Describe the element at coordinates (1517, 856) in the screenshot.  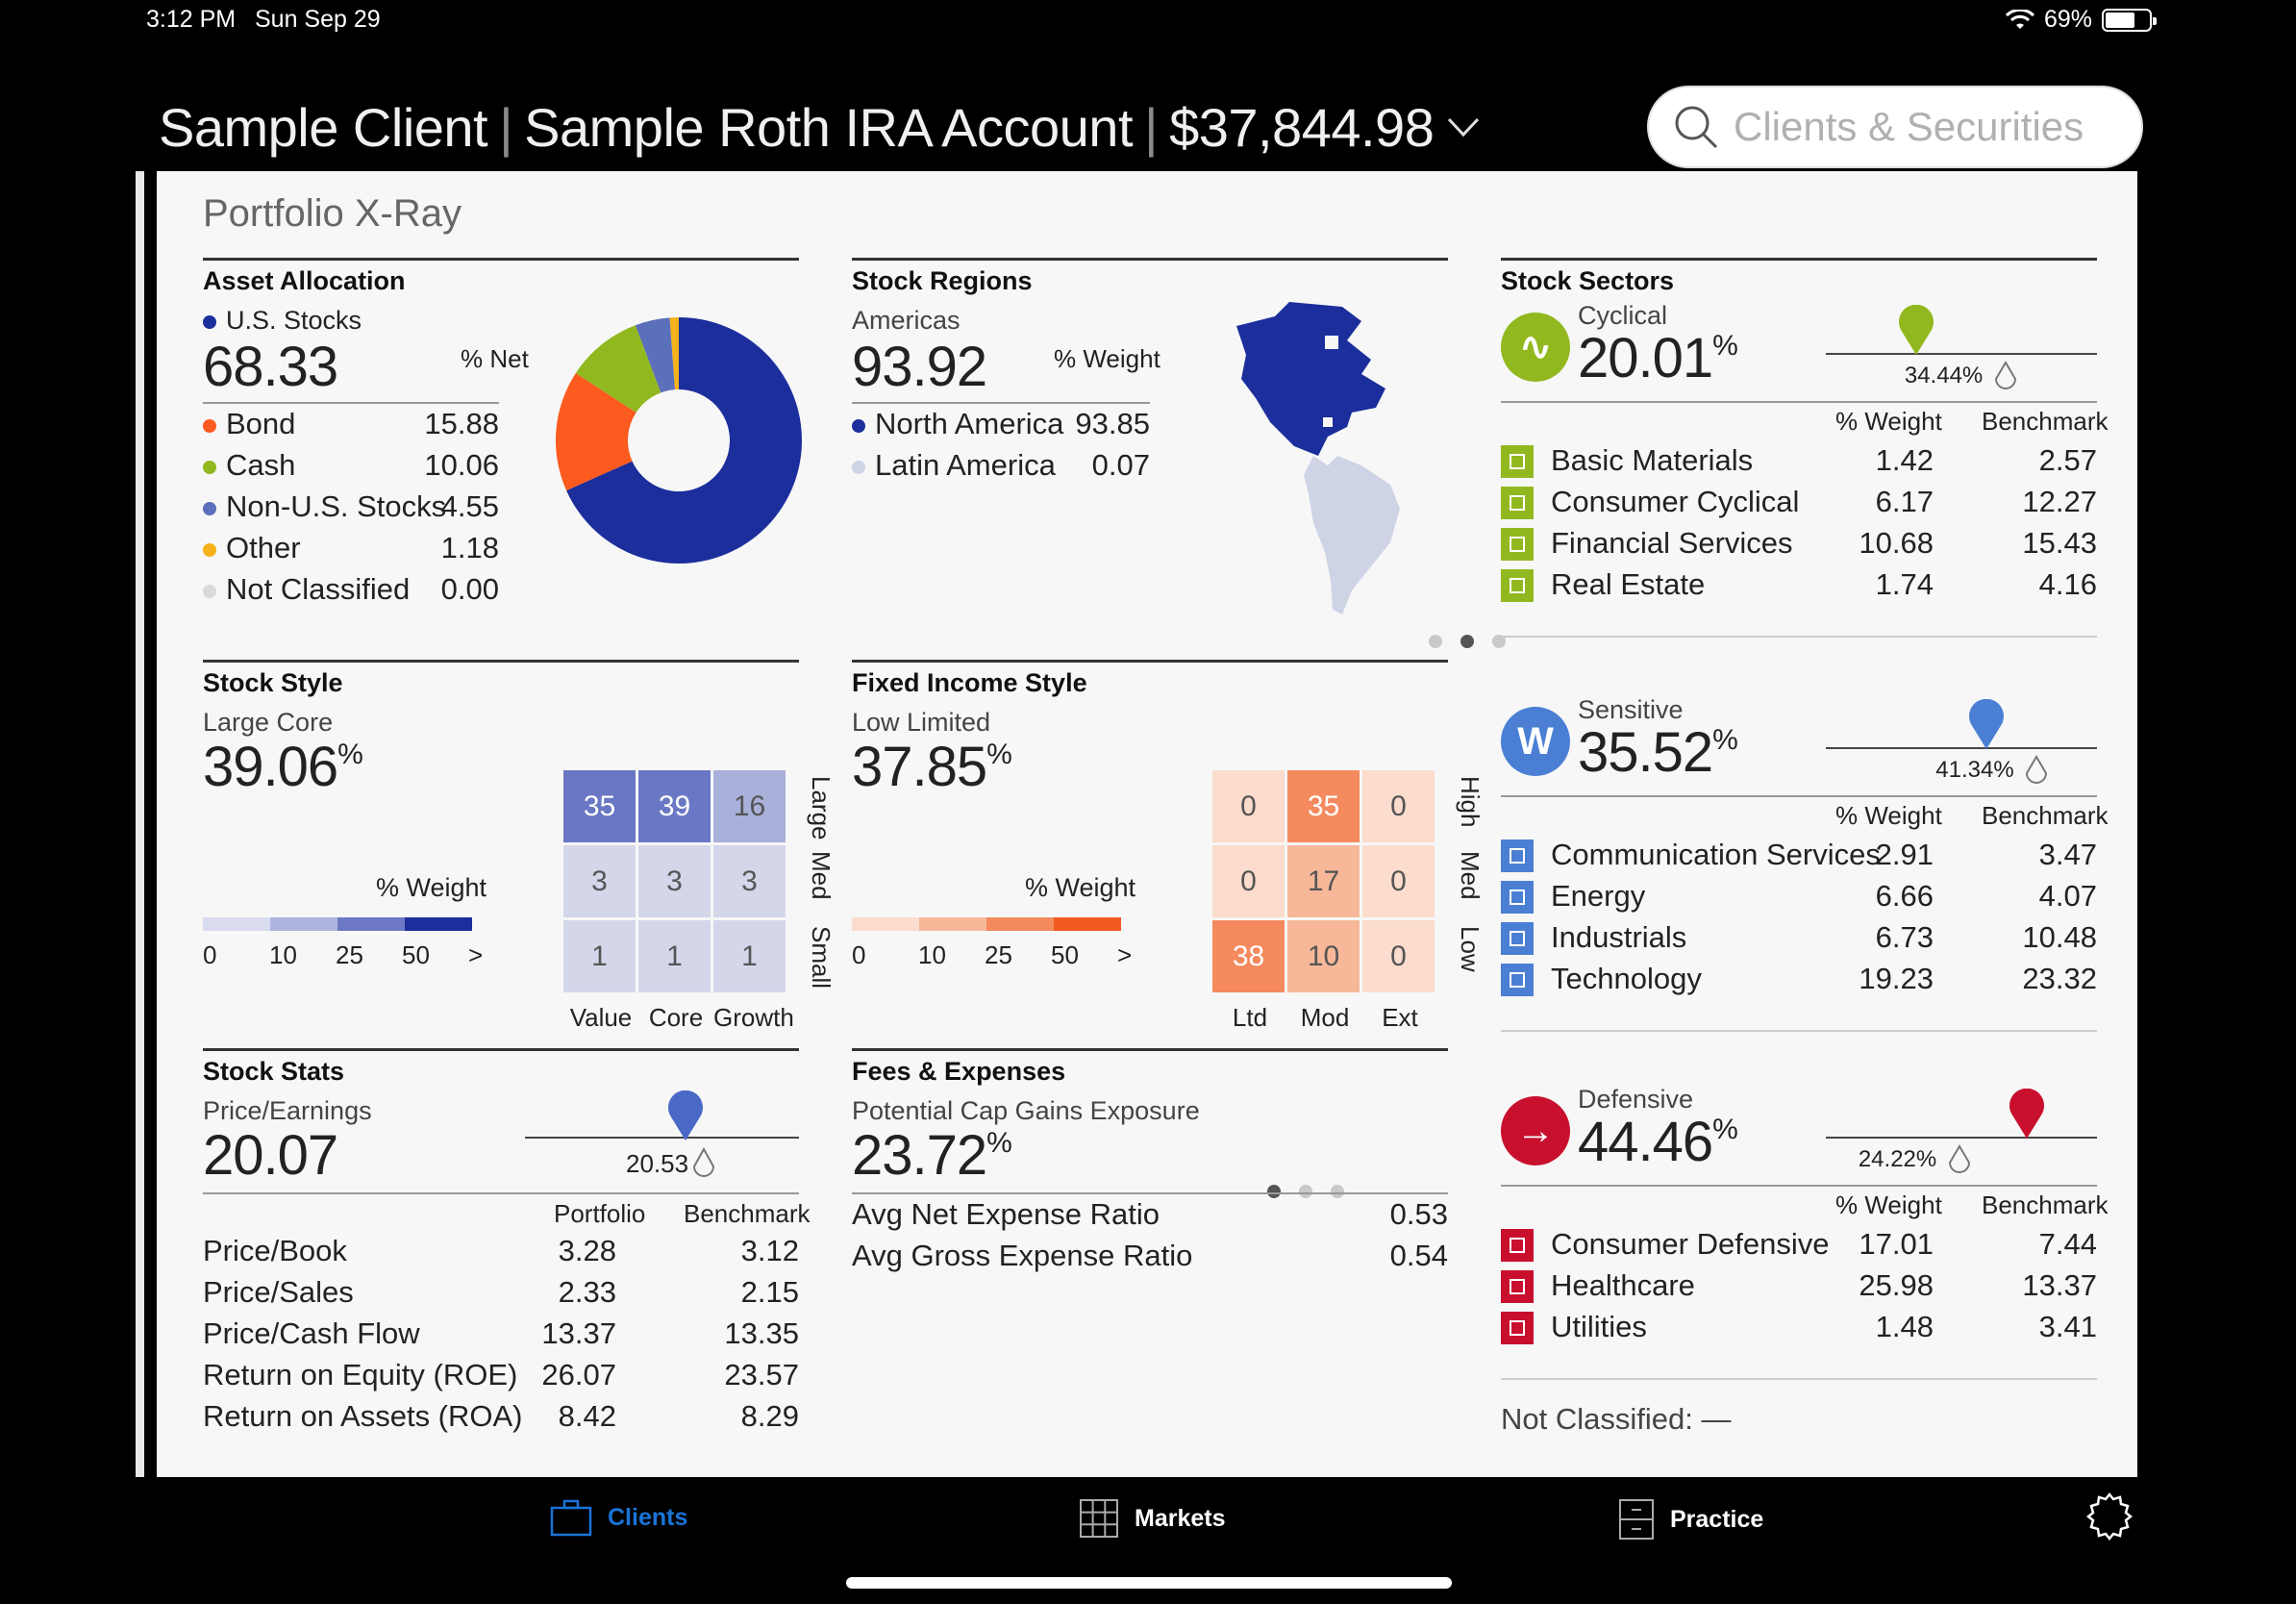
I see `communication-services-icon` at that location.